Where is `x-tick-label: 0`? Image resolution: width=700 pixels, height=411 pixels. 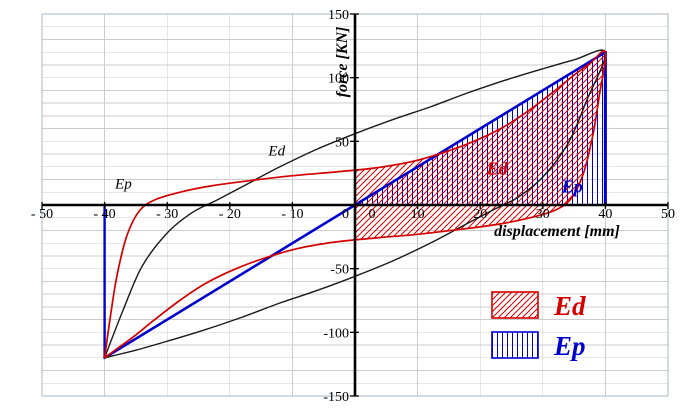
x-tick-label: 0 is located at coordinates (372, 214).